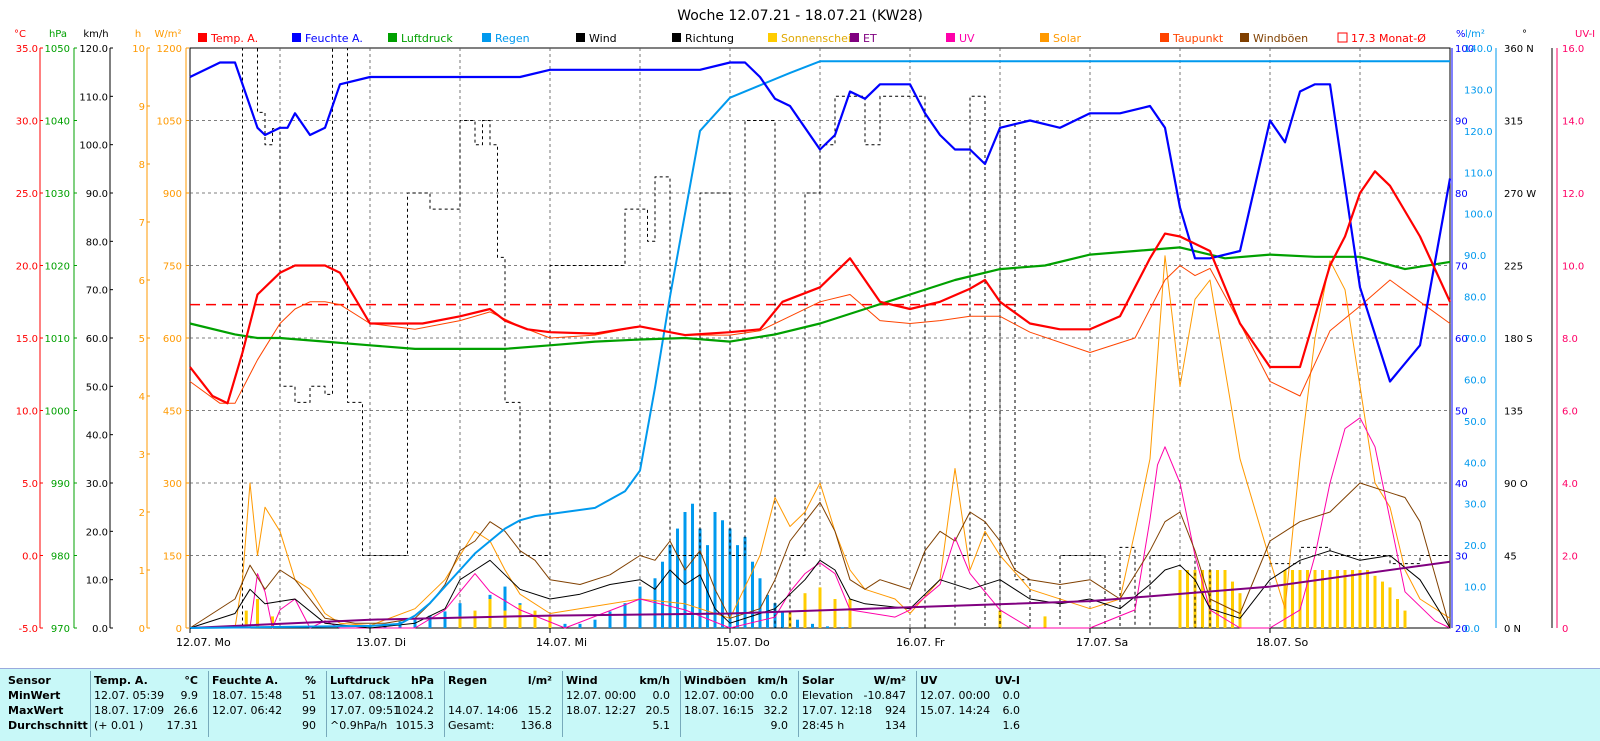 The width and height of the screenshot is (1600, 741). Describe the element at coordinates (1570, 412) in the screenshot. I see `uvi-tick-label: 6.0` at that location.